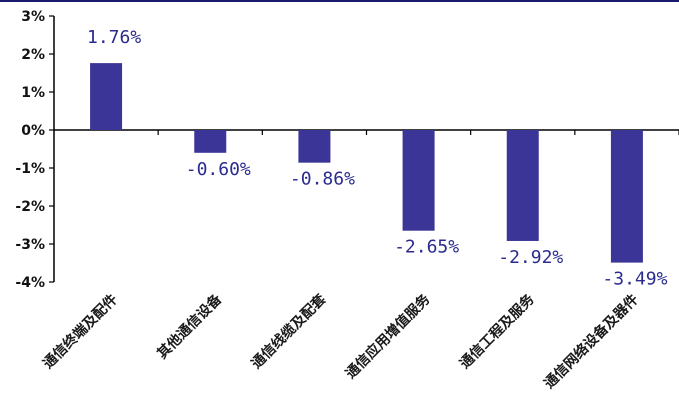 Image resolution: width=679 pixels, height=405 pixels. What do you see at coordinates (80, 331) in the screenshot?
I see `category-label: 通信终端及配件` at bounding box center [80, 331].